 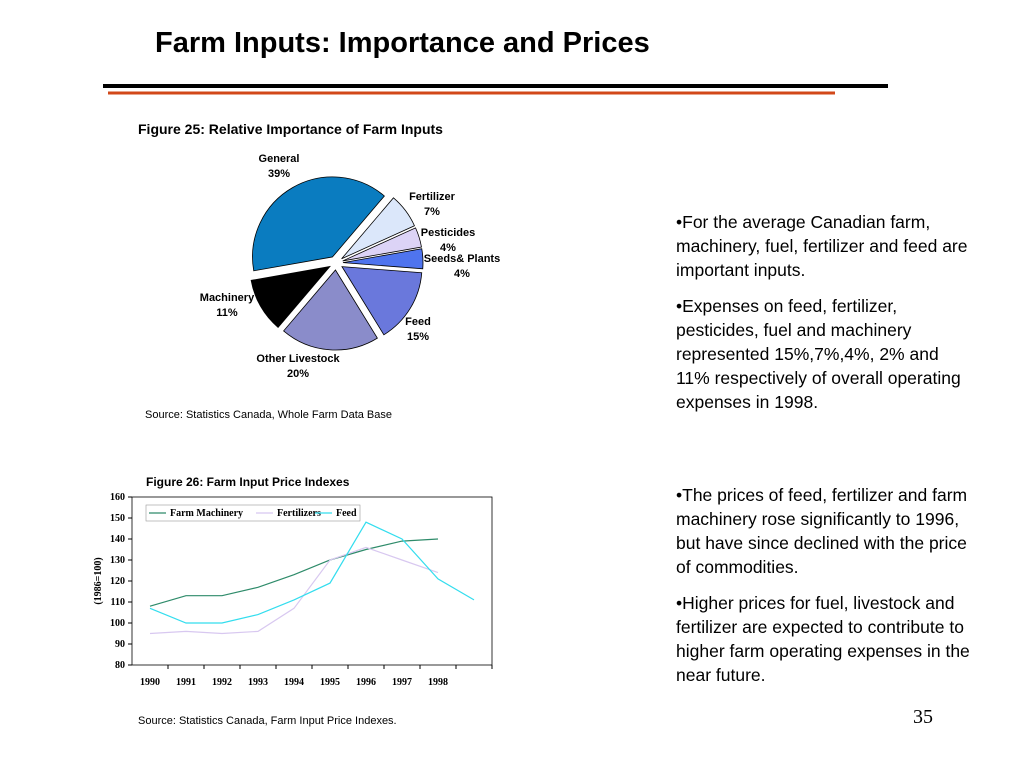 I want to click on slide-title: Farm Inputs: Importance and Prices, so click(x=402, y=43).